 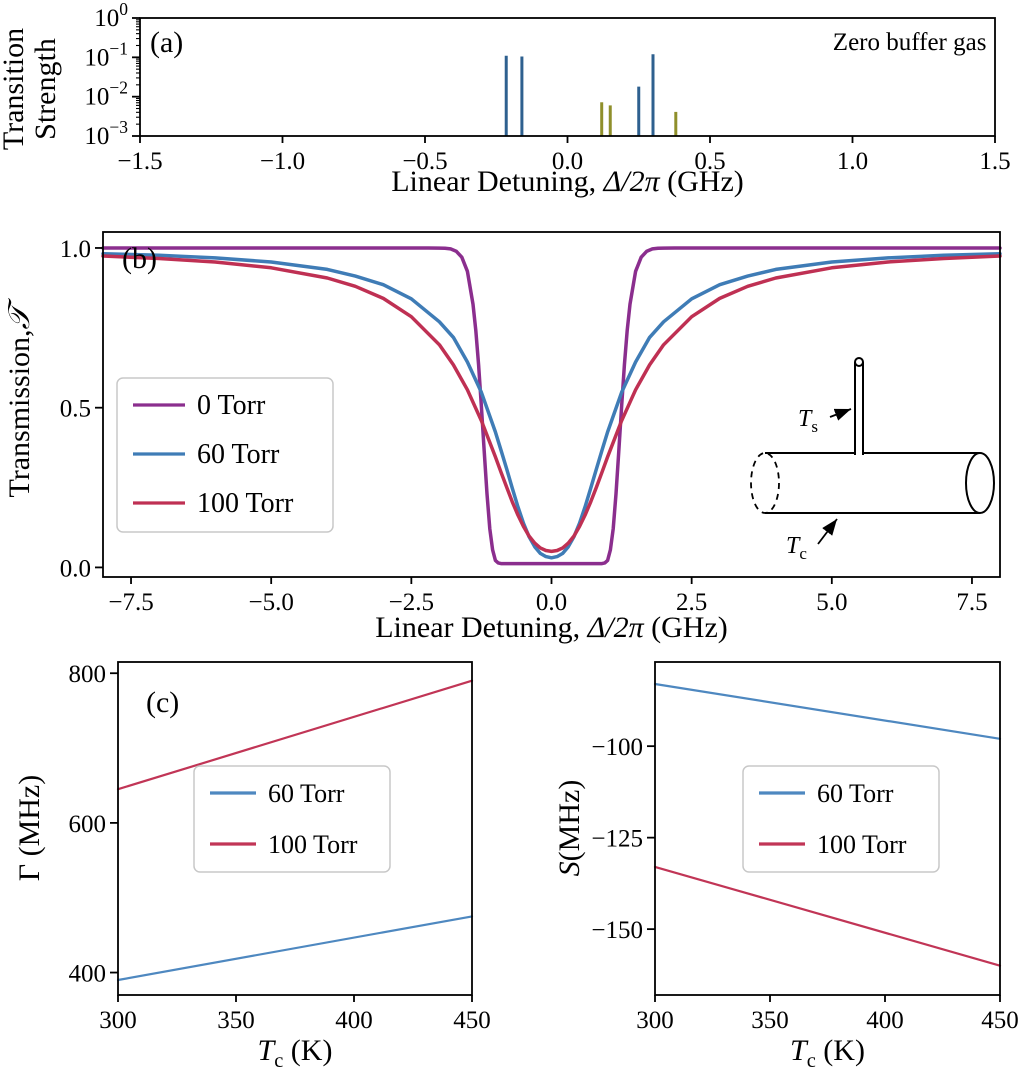 I want to click on x-tick-label: −7.5, so click(x=130, y=602).